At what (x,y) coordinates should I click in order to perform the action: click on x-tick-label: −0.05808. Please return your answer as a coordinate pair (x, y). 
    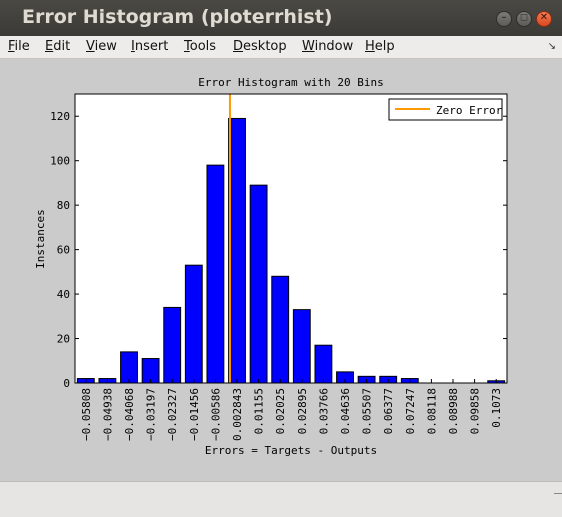
    Looking at the image, I should click on (86, 414).